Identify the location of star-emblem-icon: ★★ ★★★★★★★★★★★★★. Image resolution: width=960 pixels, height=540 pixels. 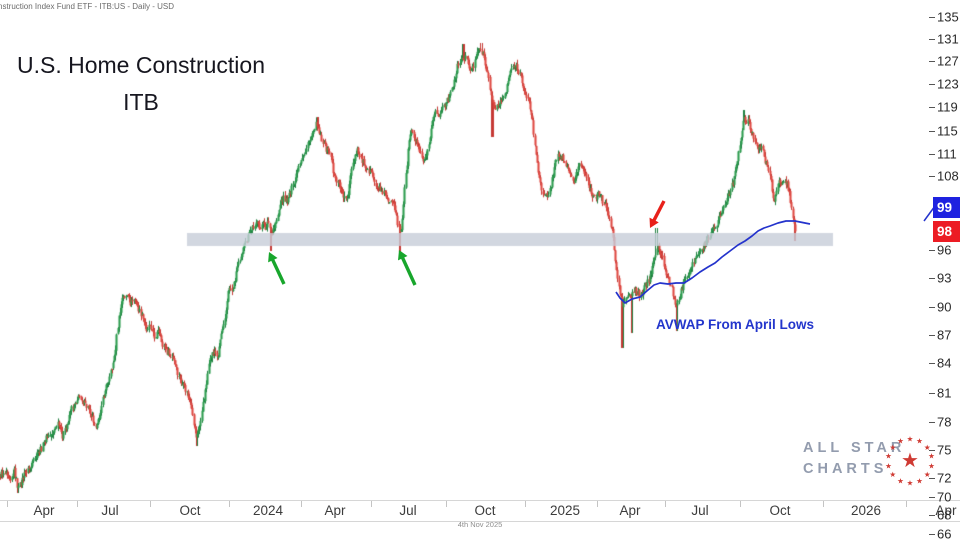
(910, 461).